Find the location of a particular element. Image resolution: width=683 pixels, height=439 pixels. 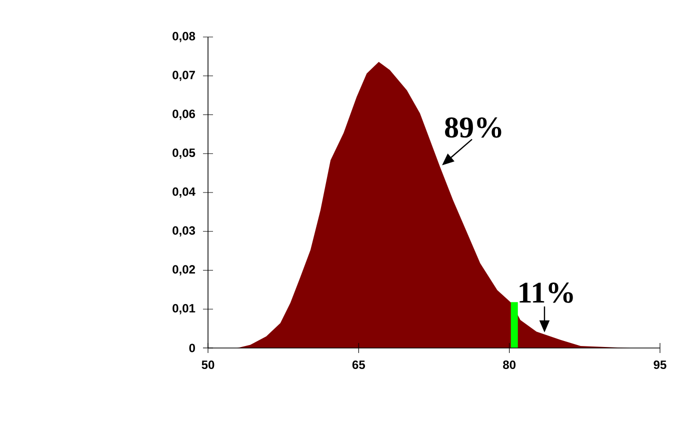

x-tick-label: 65 is located at coordinates (359, 365).